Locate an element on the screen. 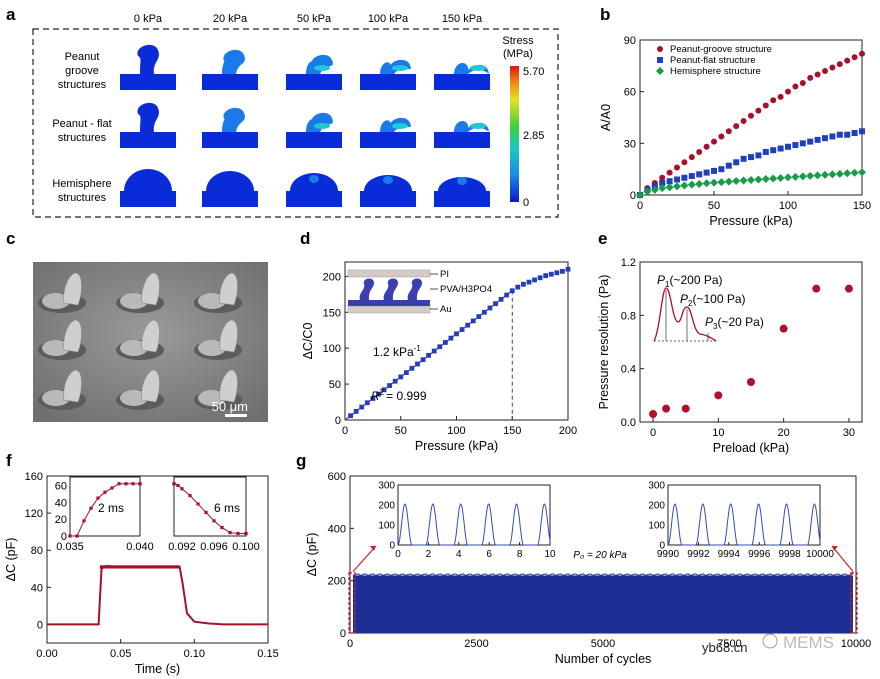 The height and width of the screenshot is (679, 880). inset-x-tick: 9990 is located at coordinates (668, 554).